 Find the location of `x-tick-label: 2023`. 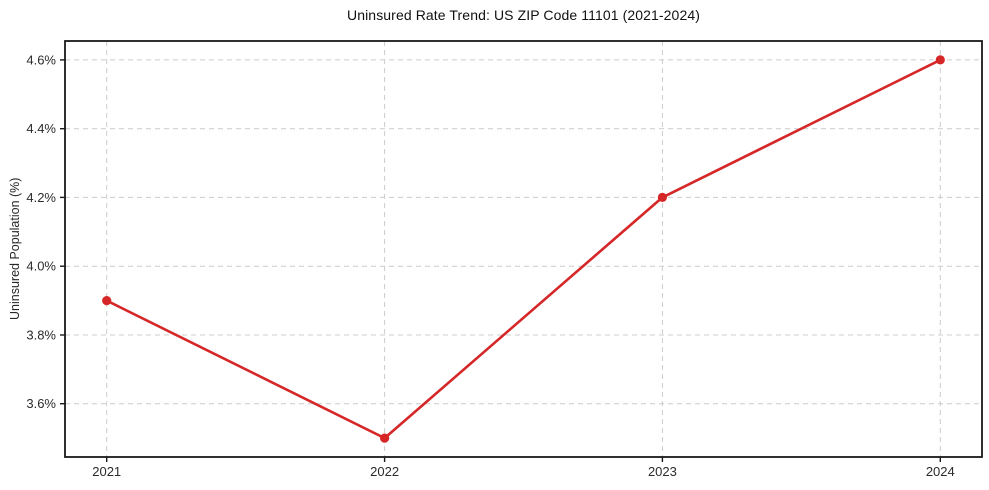

x-tick-label: 2023 is located at coordinates (662, 471).